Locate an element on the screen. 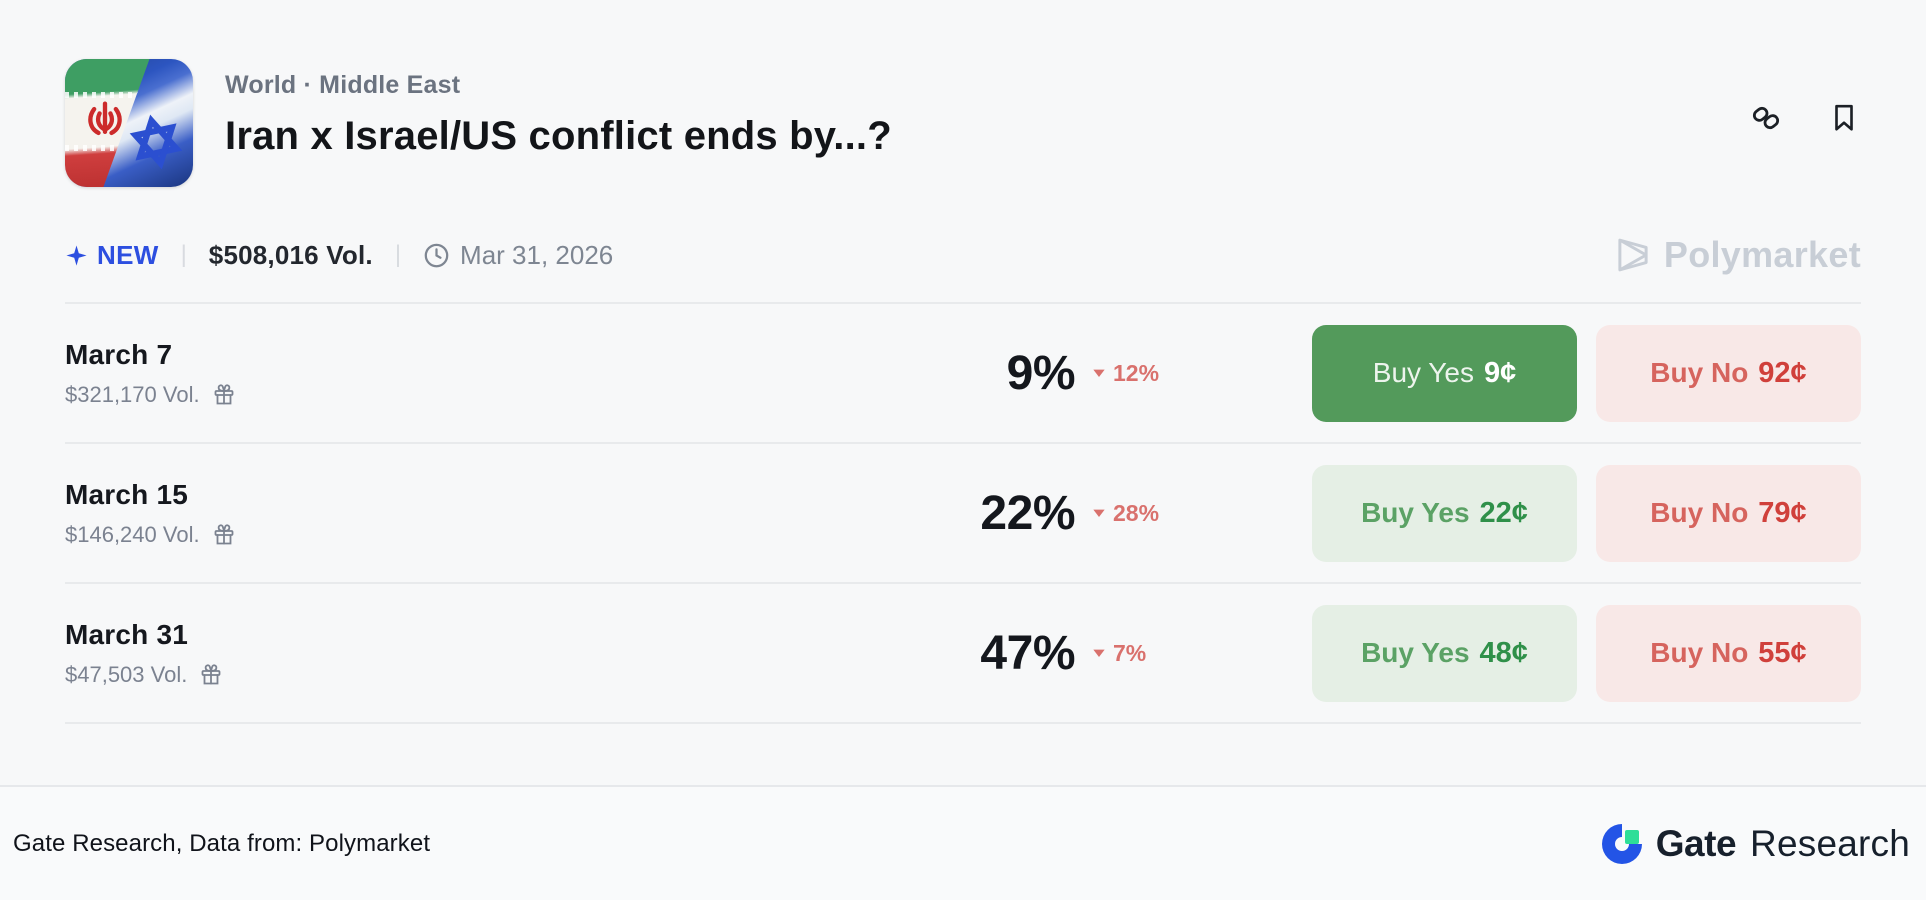  buy-yes-button: Buy Yes 22¢ is located at coordinates (1444, 513).